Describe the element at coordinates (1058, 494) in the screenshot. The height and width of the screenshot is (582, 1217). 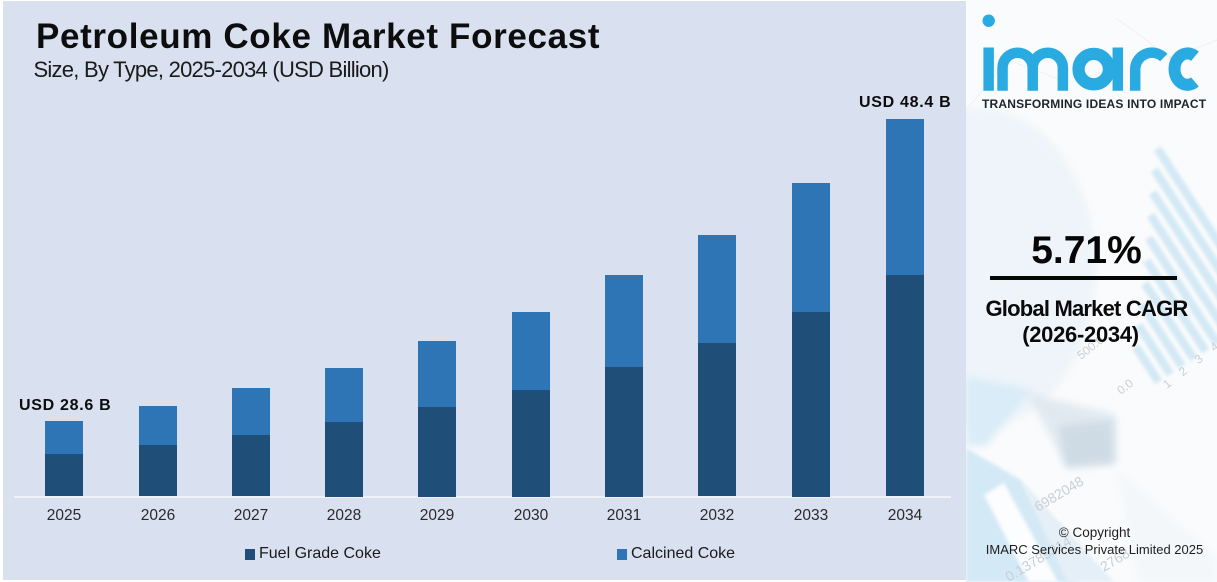
I see `svg-text: 6982048` at that location.